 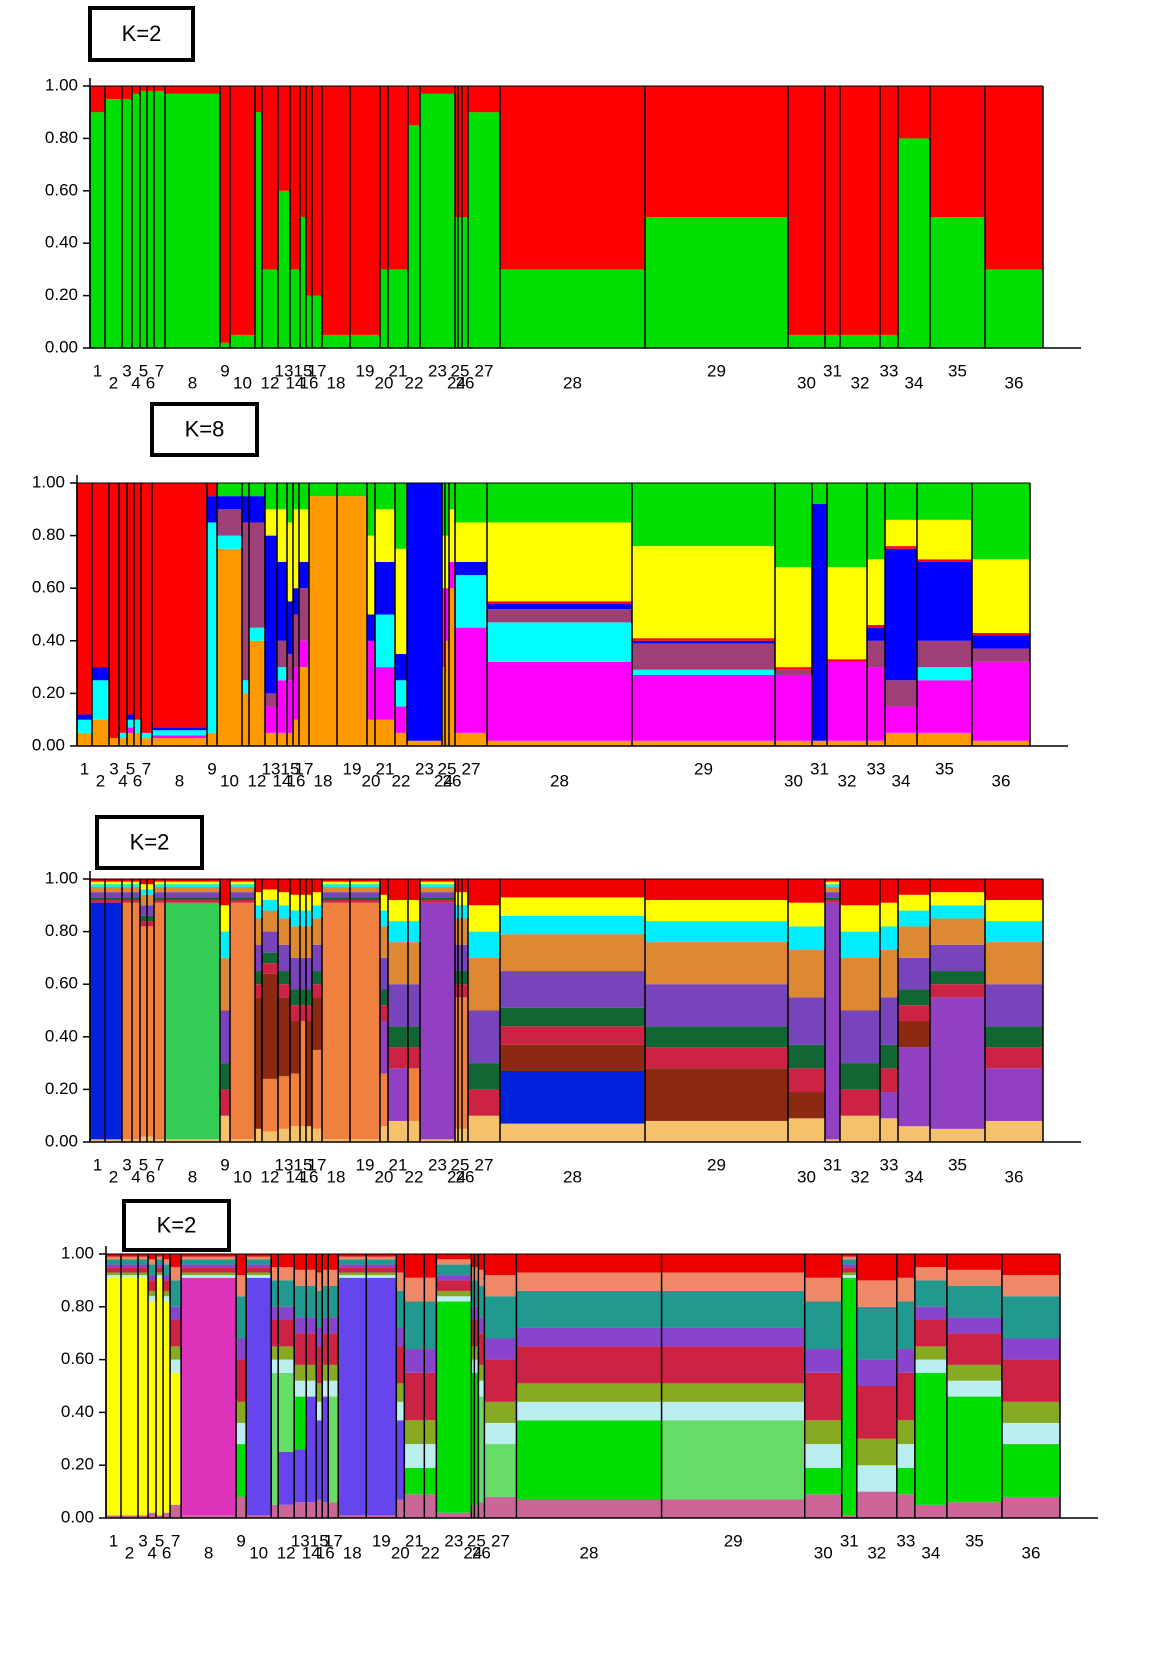 I want to click on population-label: 23, so click(x=437, y=1164).